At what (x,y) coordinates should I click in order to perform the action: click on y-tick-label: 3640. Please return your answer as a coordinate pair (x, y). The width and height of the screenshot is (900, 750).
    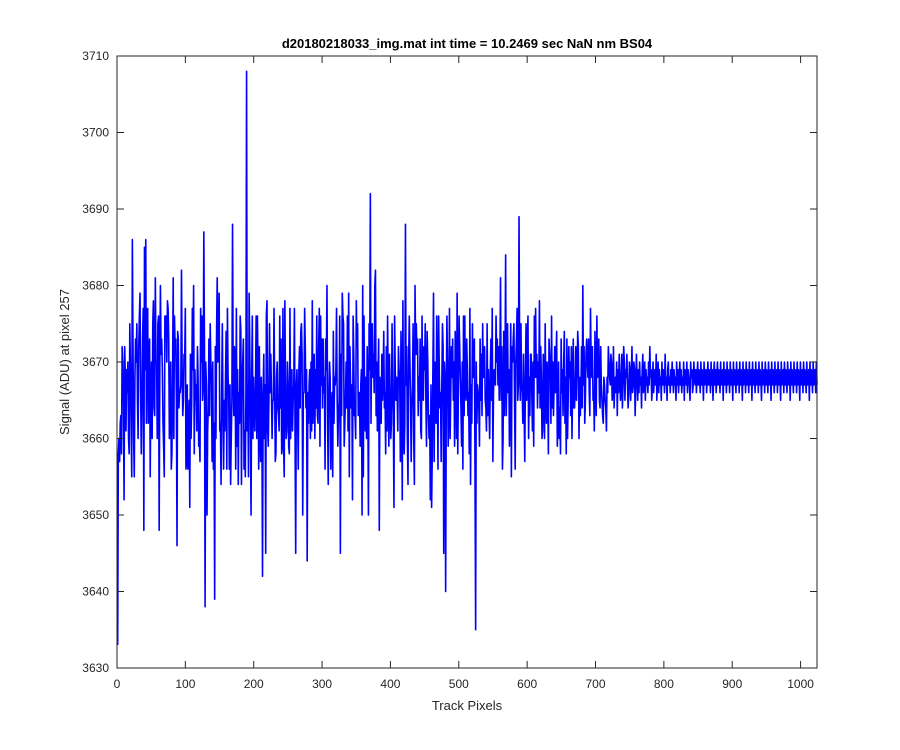
    Looking at the image, I should click on (95, 592).